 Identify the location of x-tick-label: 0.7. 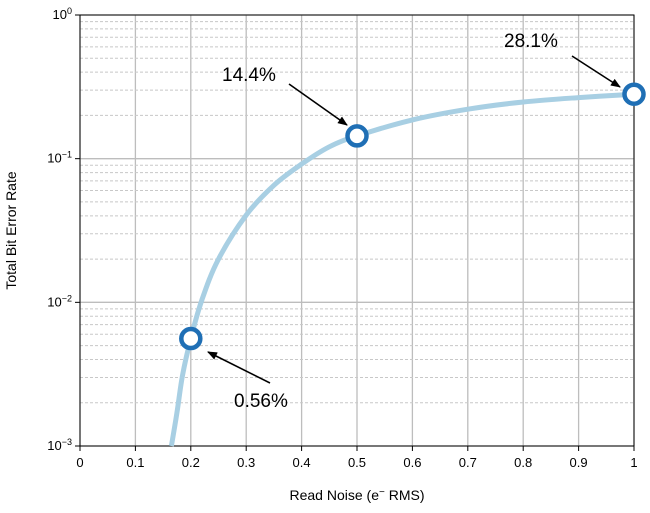
(468, 462).